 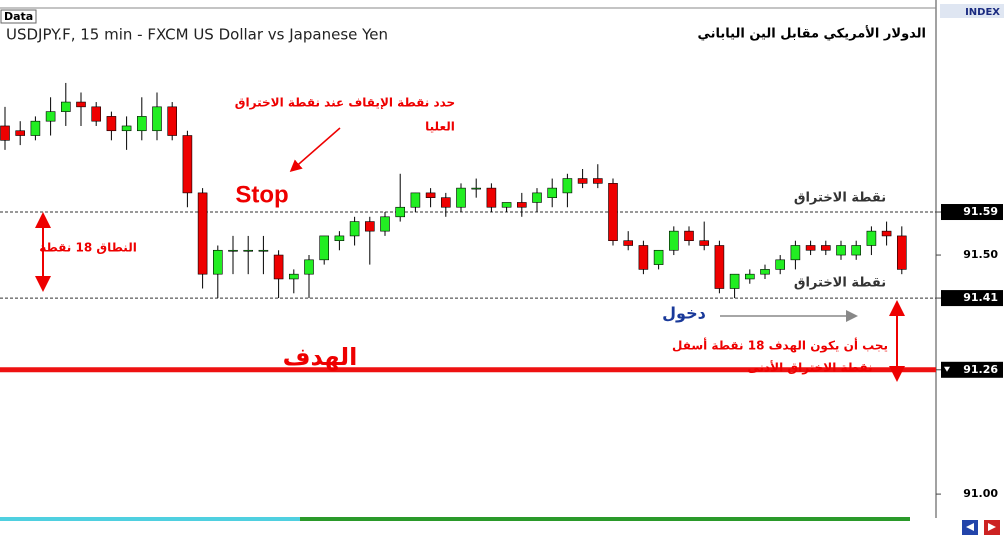 I want to click on header-box, so click(x=18, y=16).